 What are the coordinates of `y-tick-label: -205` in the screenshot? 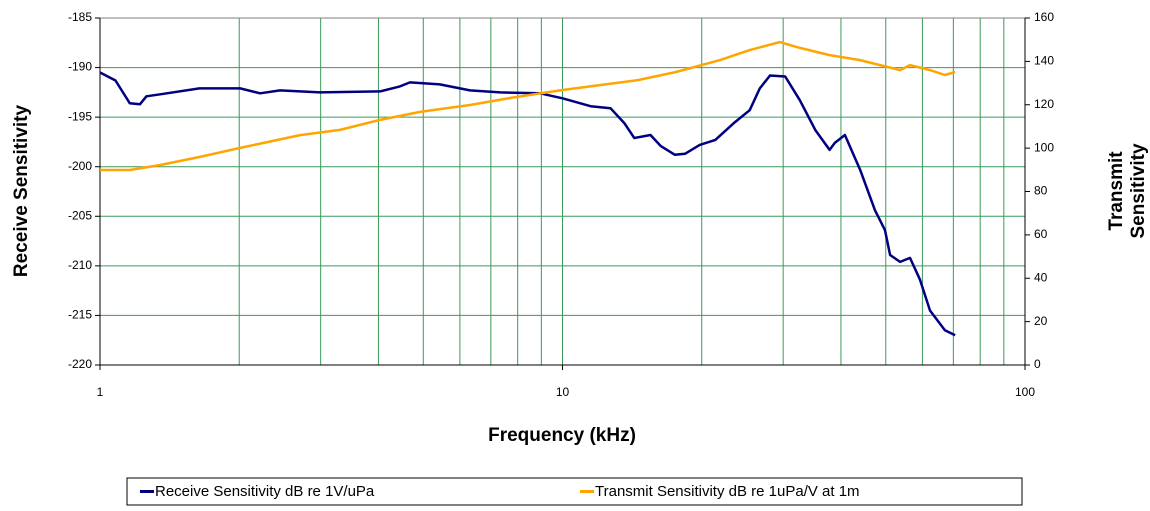 It's located at (80, 215).